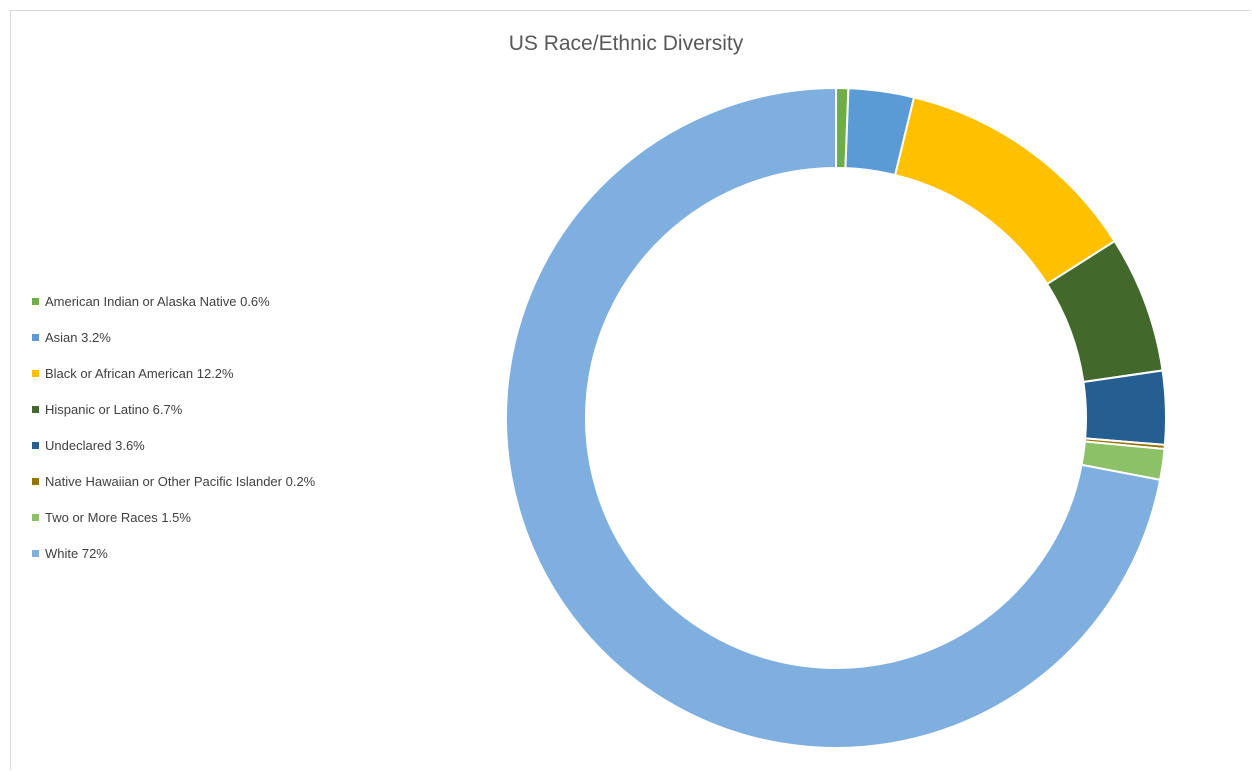  I want to click on legend-item: Black or African American 12.2%, so click(173, 373).